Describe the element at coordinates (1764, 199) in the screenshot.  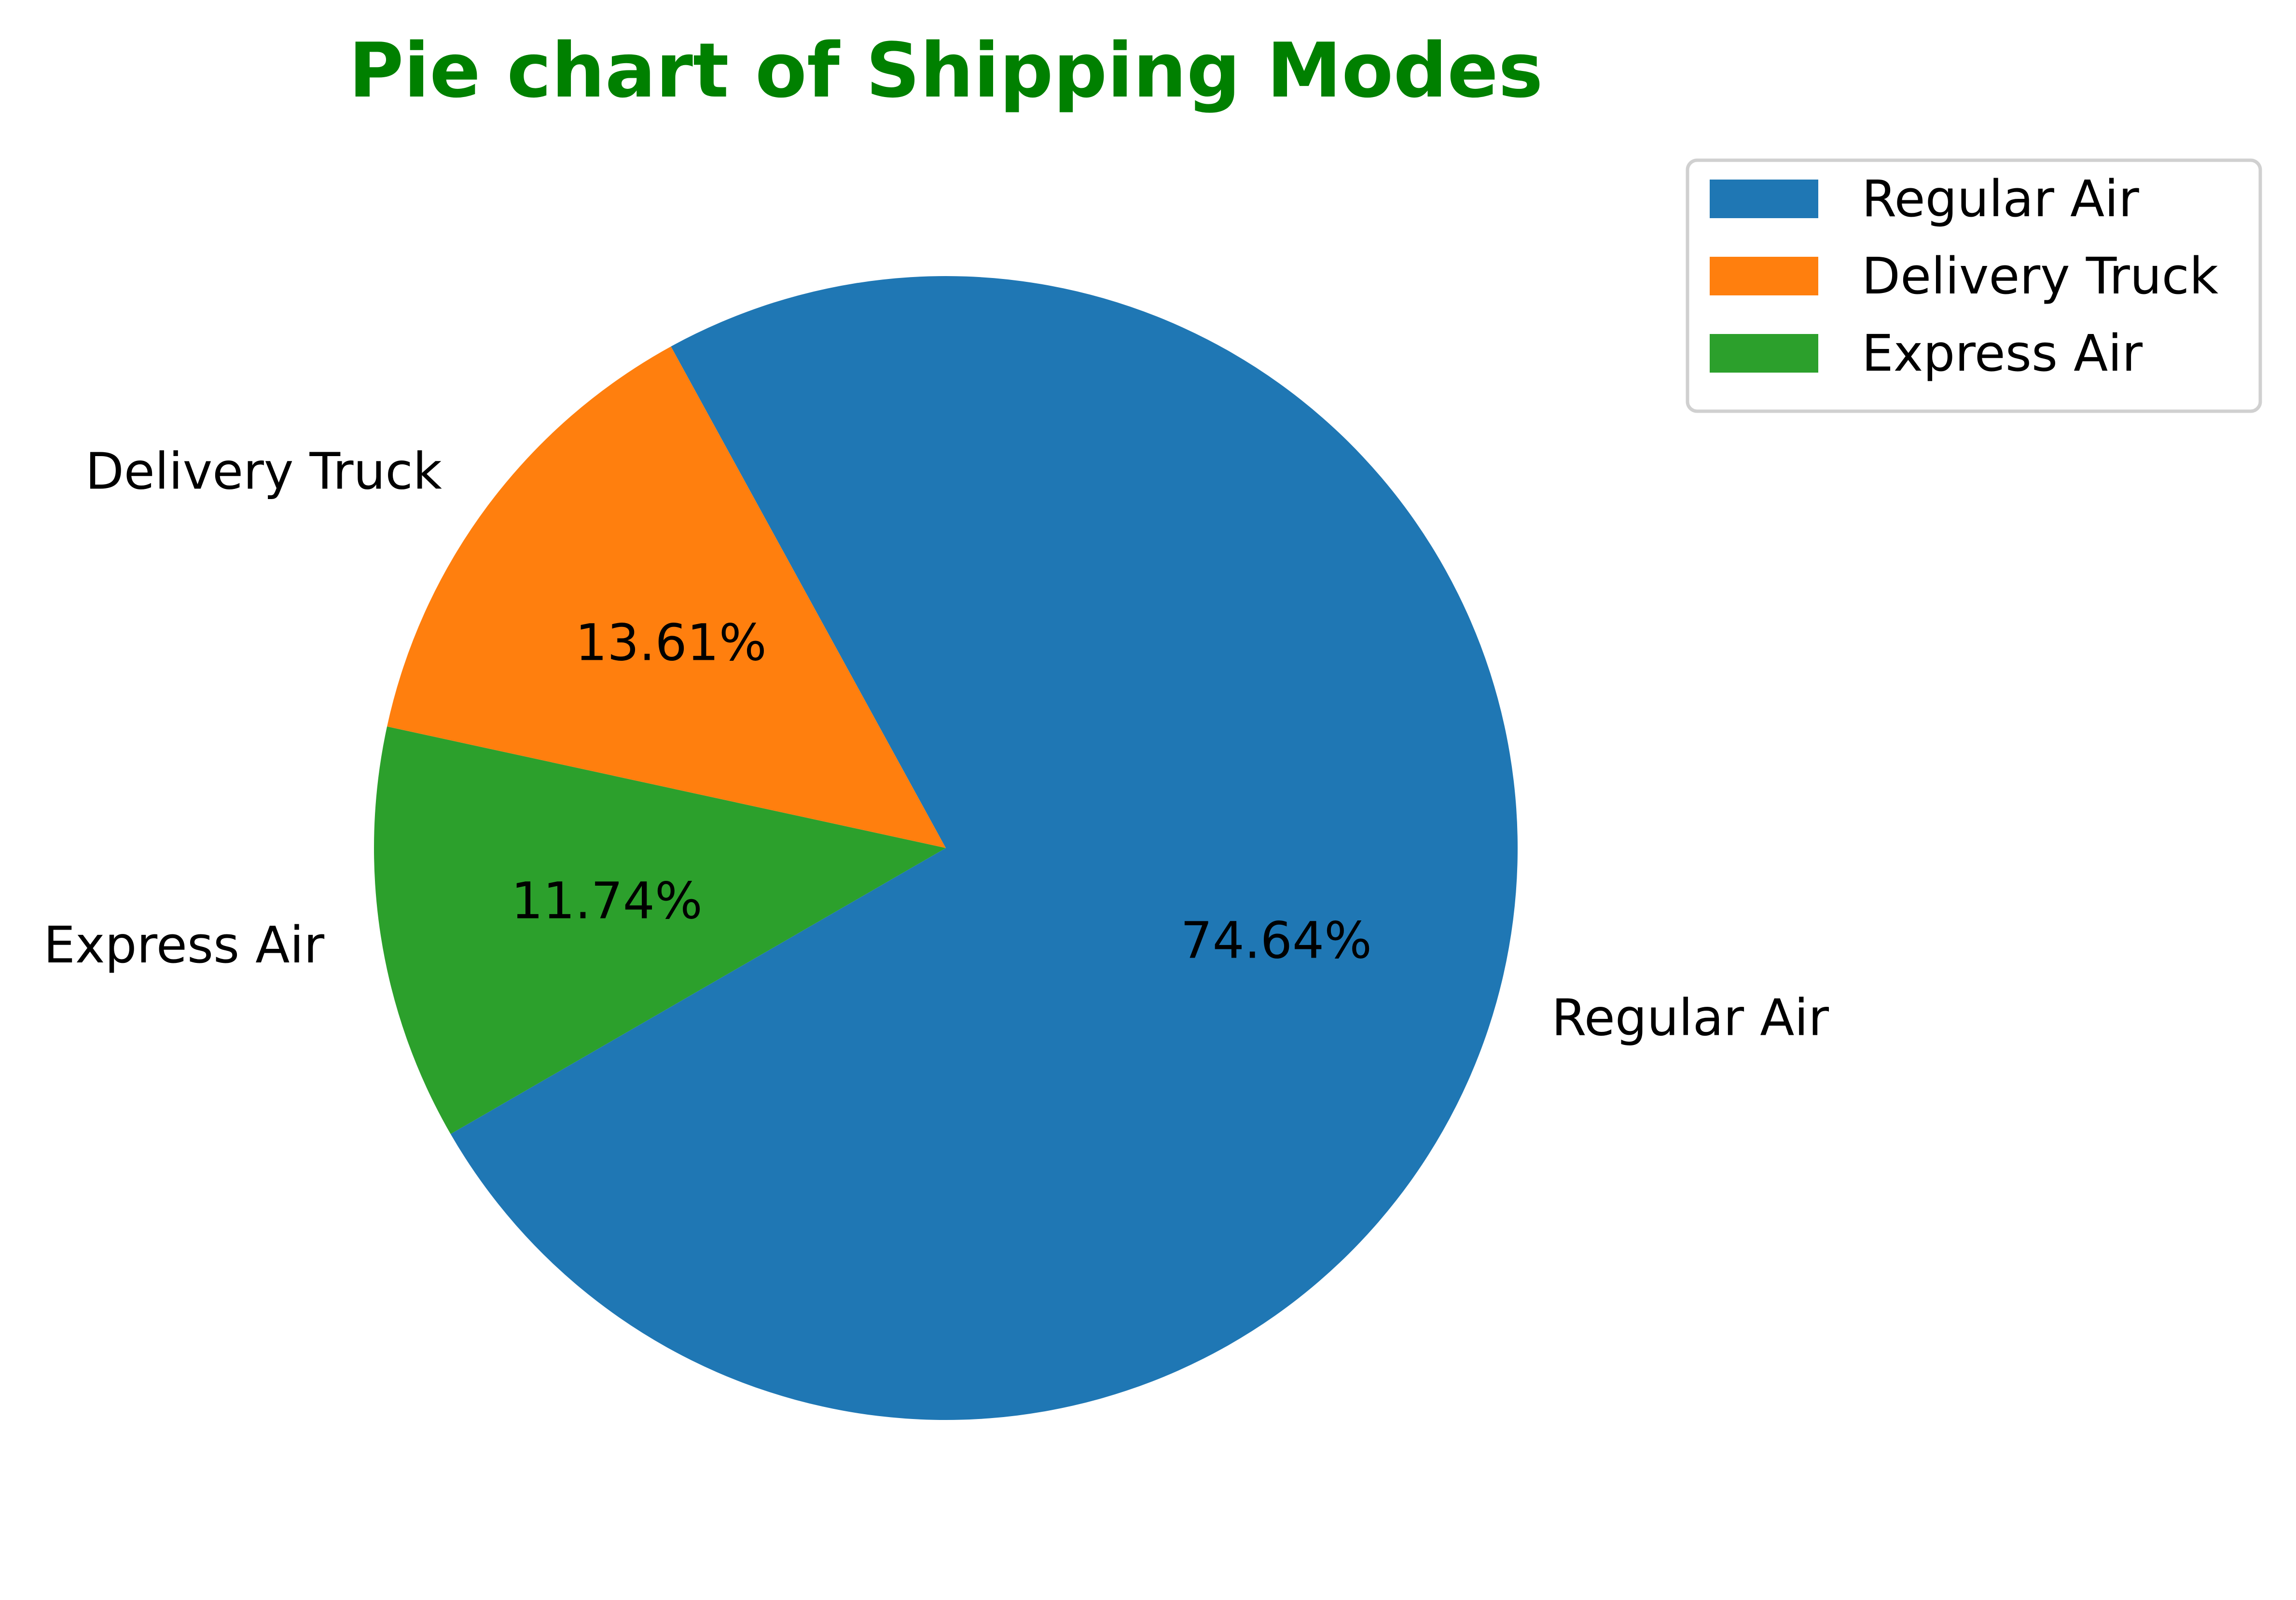
I see `legend-swatch-regular-air` at that location.